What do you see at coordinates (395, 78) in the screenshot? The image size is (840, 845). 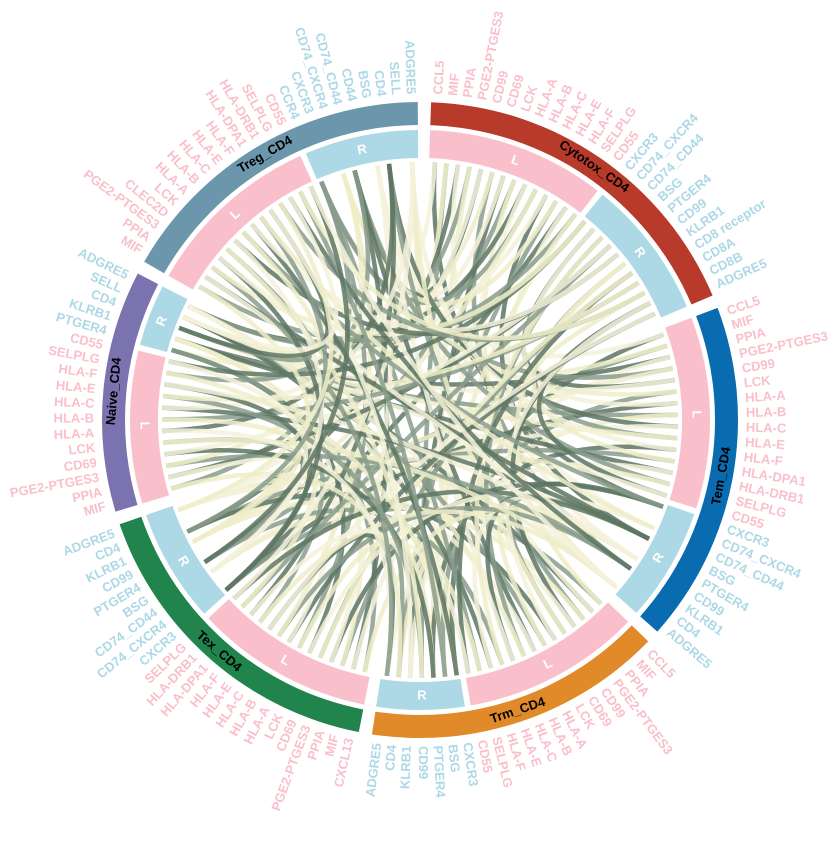 I see `receptor-label: SELL` at bounding box center [395, 78].